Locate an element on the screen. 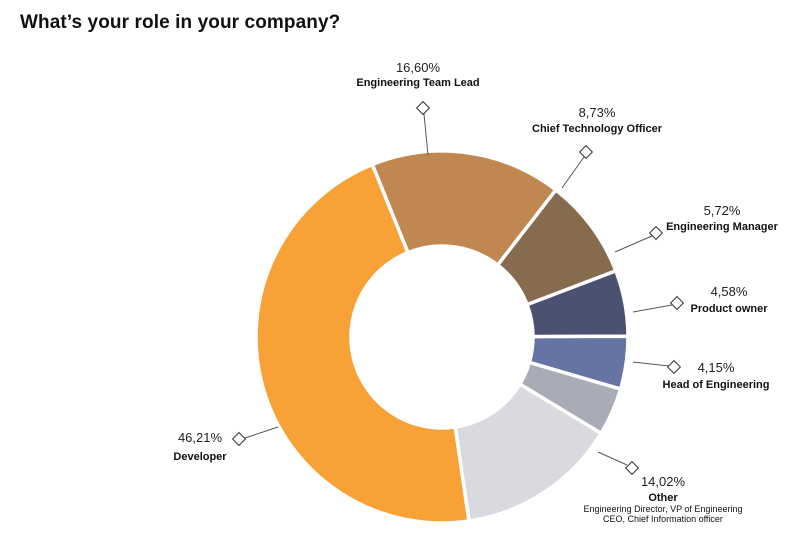 This screenshot has width=800, height=551. leader-line-engineering-manager is located at coordinates (633, 244).